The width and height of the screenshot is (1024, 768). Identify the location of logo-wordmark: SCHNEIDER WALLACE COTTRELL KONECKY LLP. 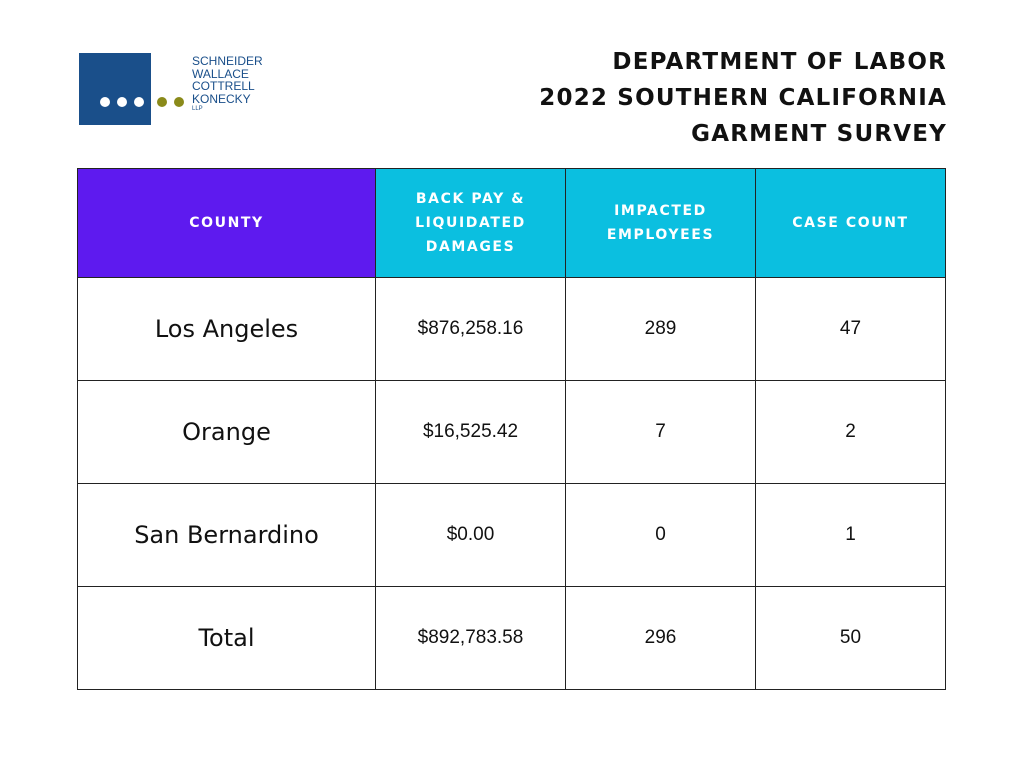
(227, 84).